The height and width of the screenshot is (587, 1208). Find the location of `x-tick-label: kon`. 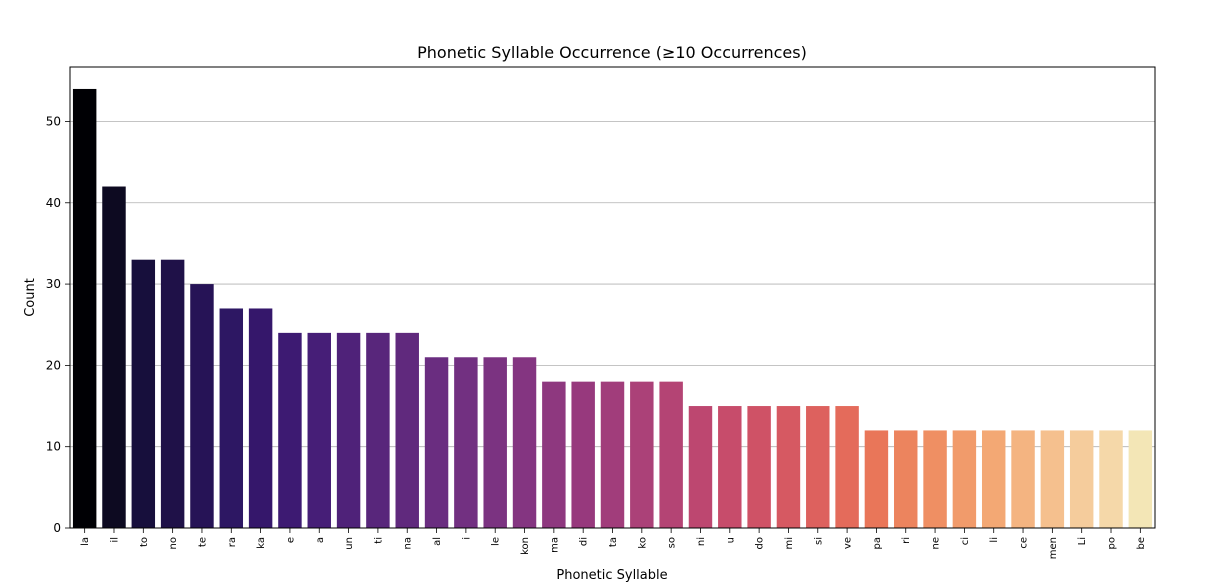

x-tick-label: kon is located at coordinates (525, 546).